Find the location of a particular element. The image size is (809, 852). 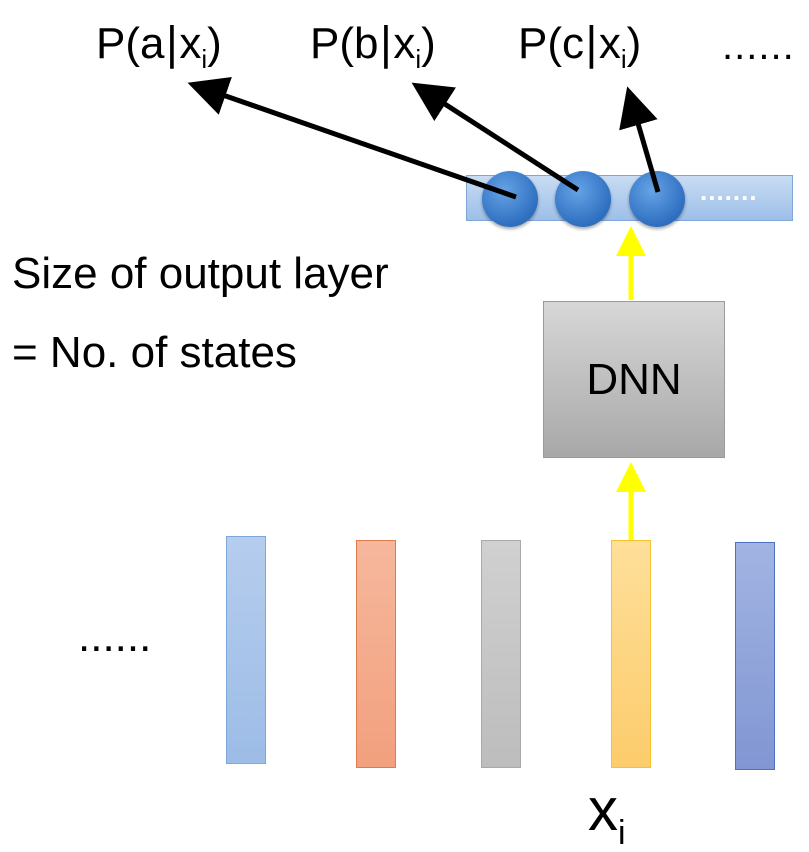

prob-c-prefix: P(c is located at coordinates (551, 43).